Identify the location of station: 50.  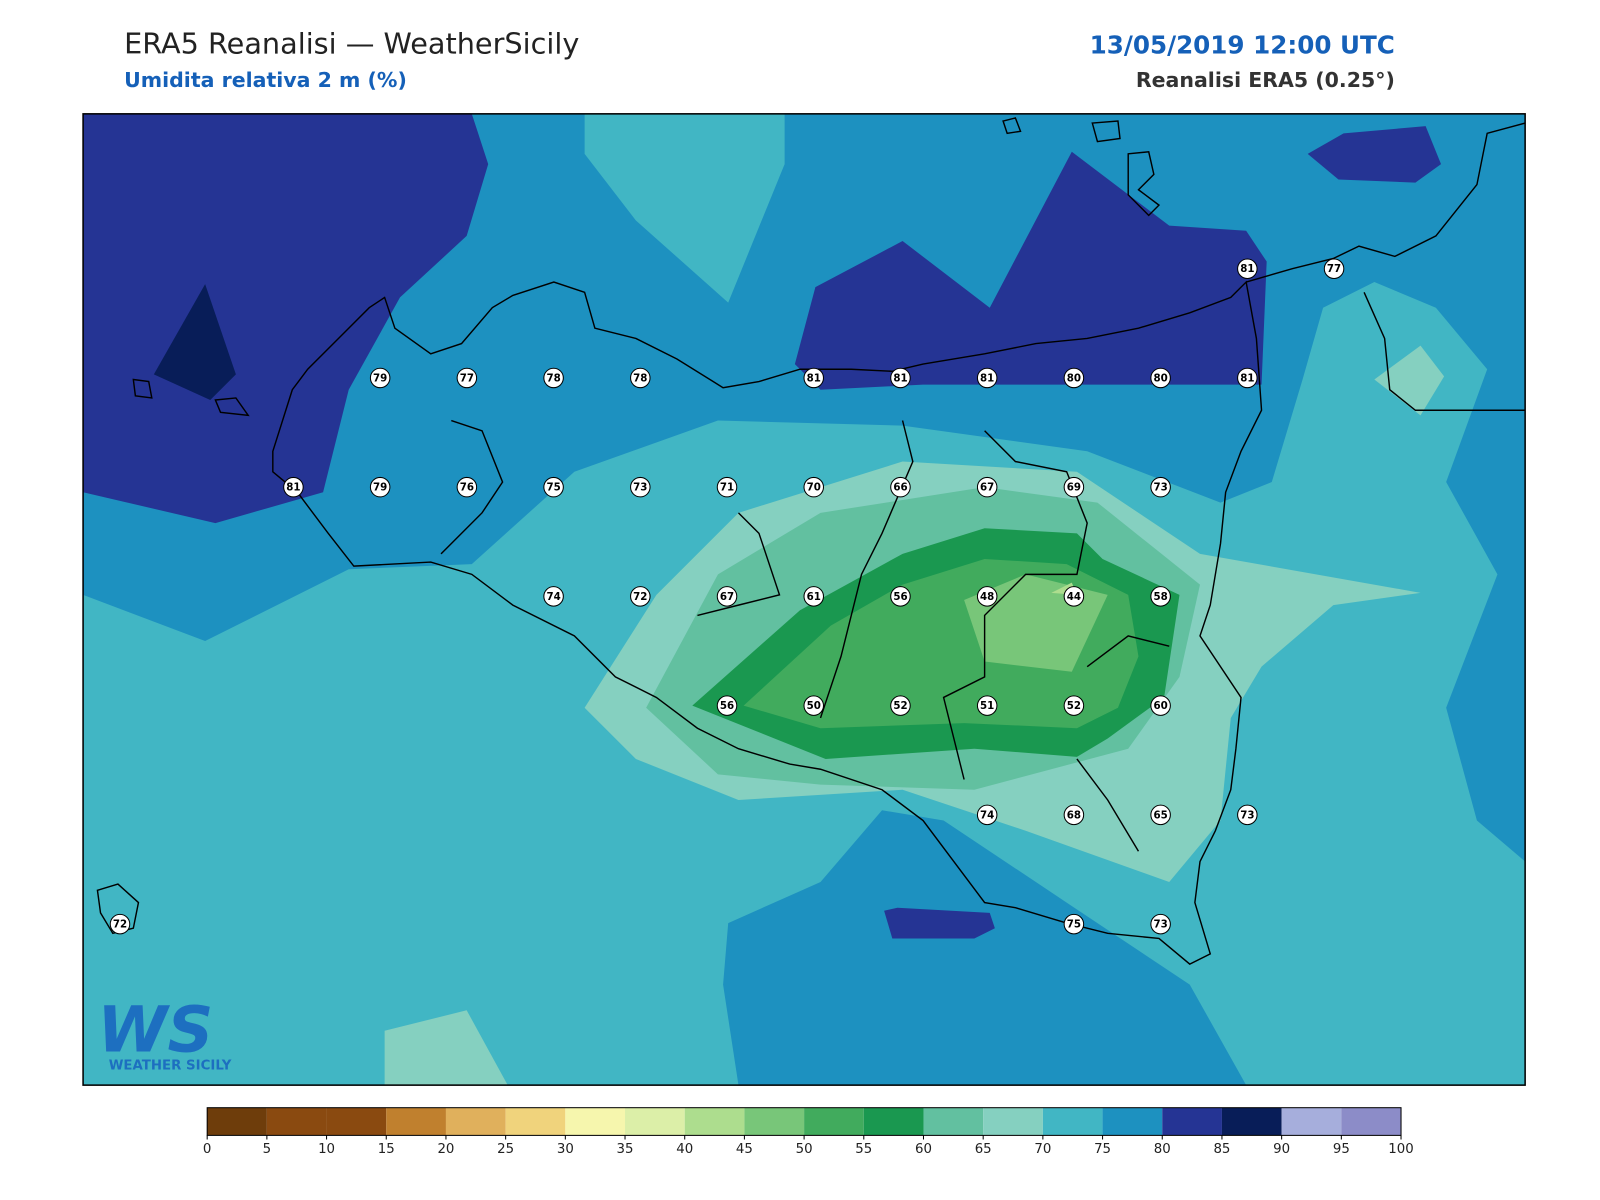
(814, 705).